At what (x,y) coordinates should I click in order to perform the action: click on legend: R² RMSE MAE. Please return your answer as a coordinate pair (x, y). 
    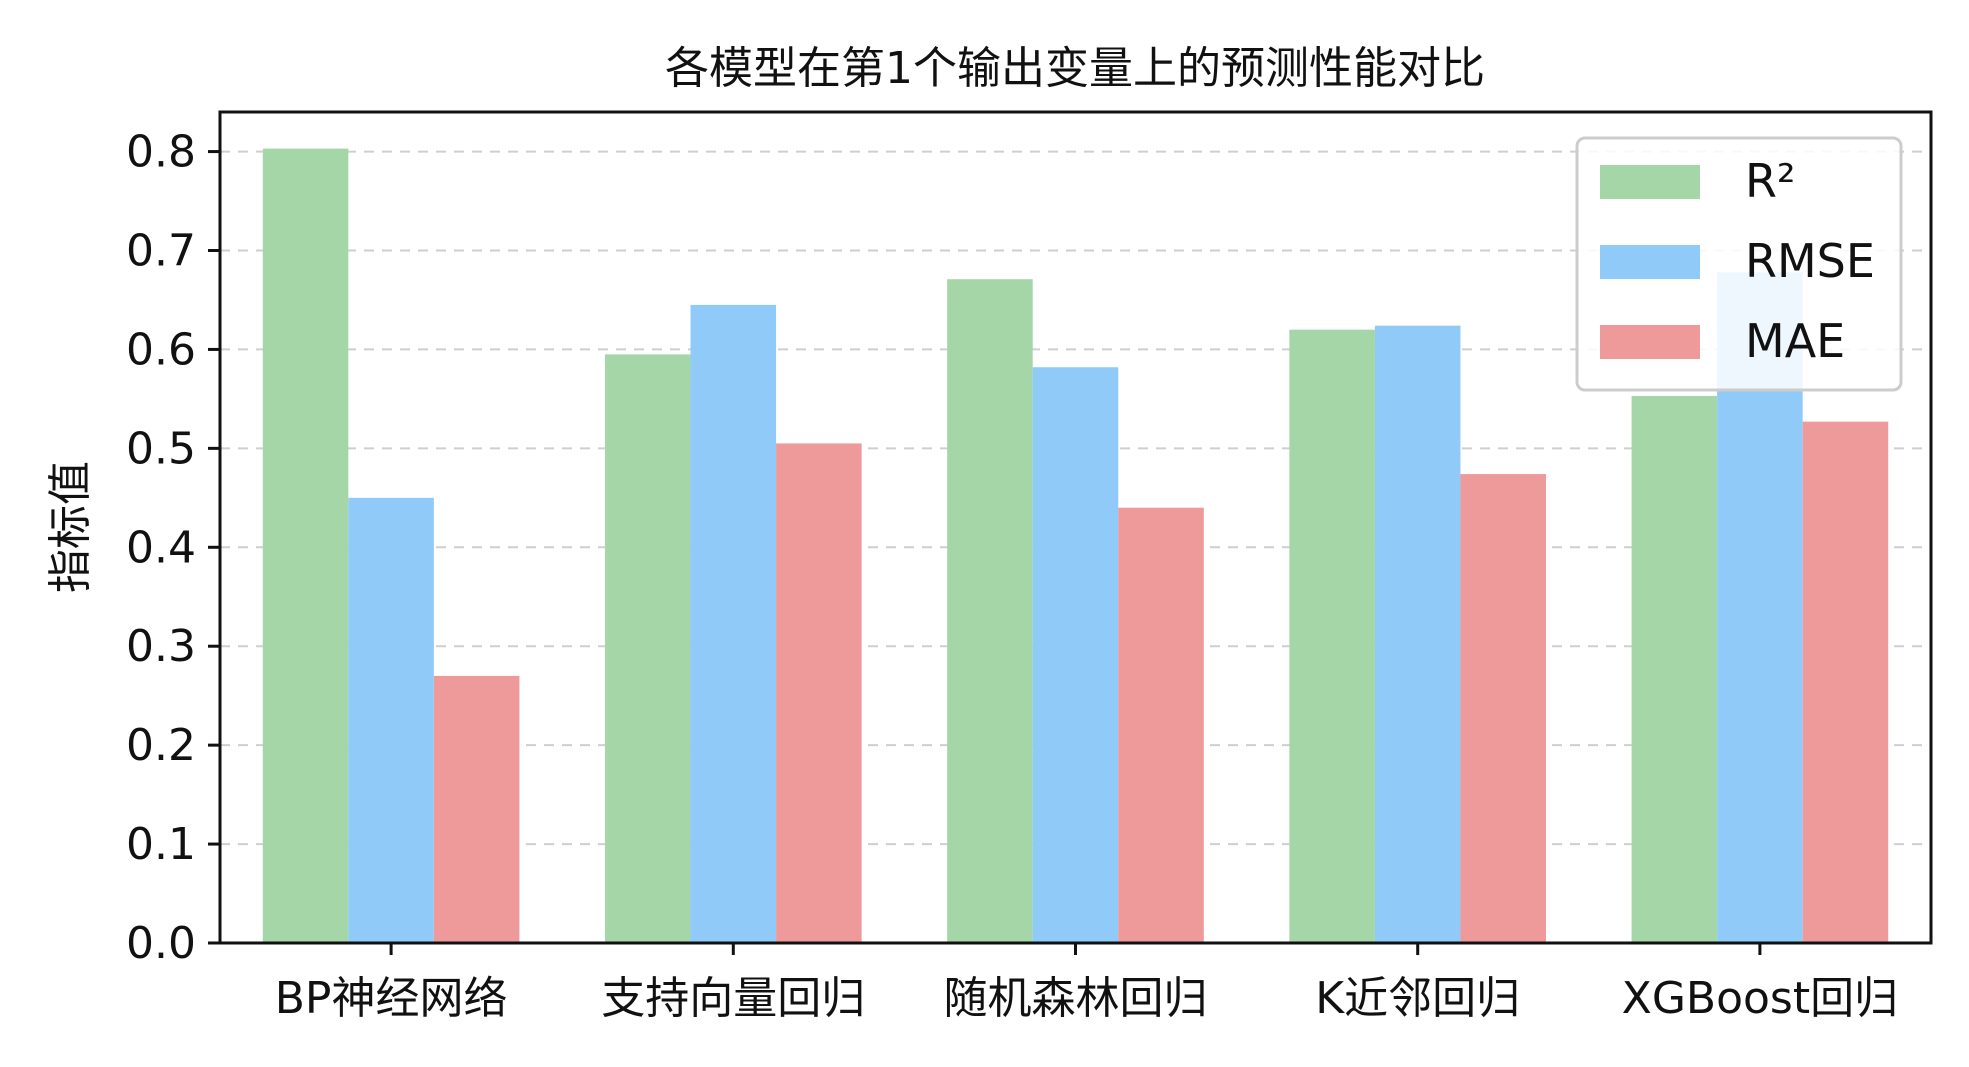
    Looking at the image, I should click on (1739, 264).